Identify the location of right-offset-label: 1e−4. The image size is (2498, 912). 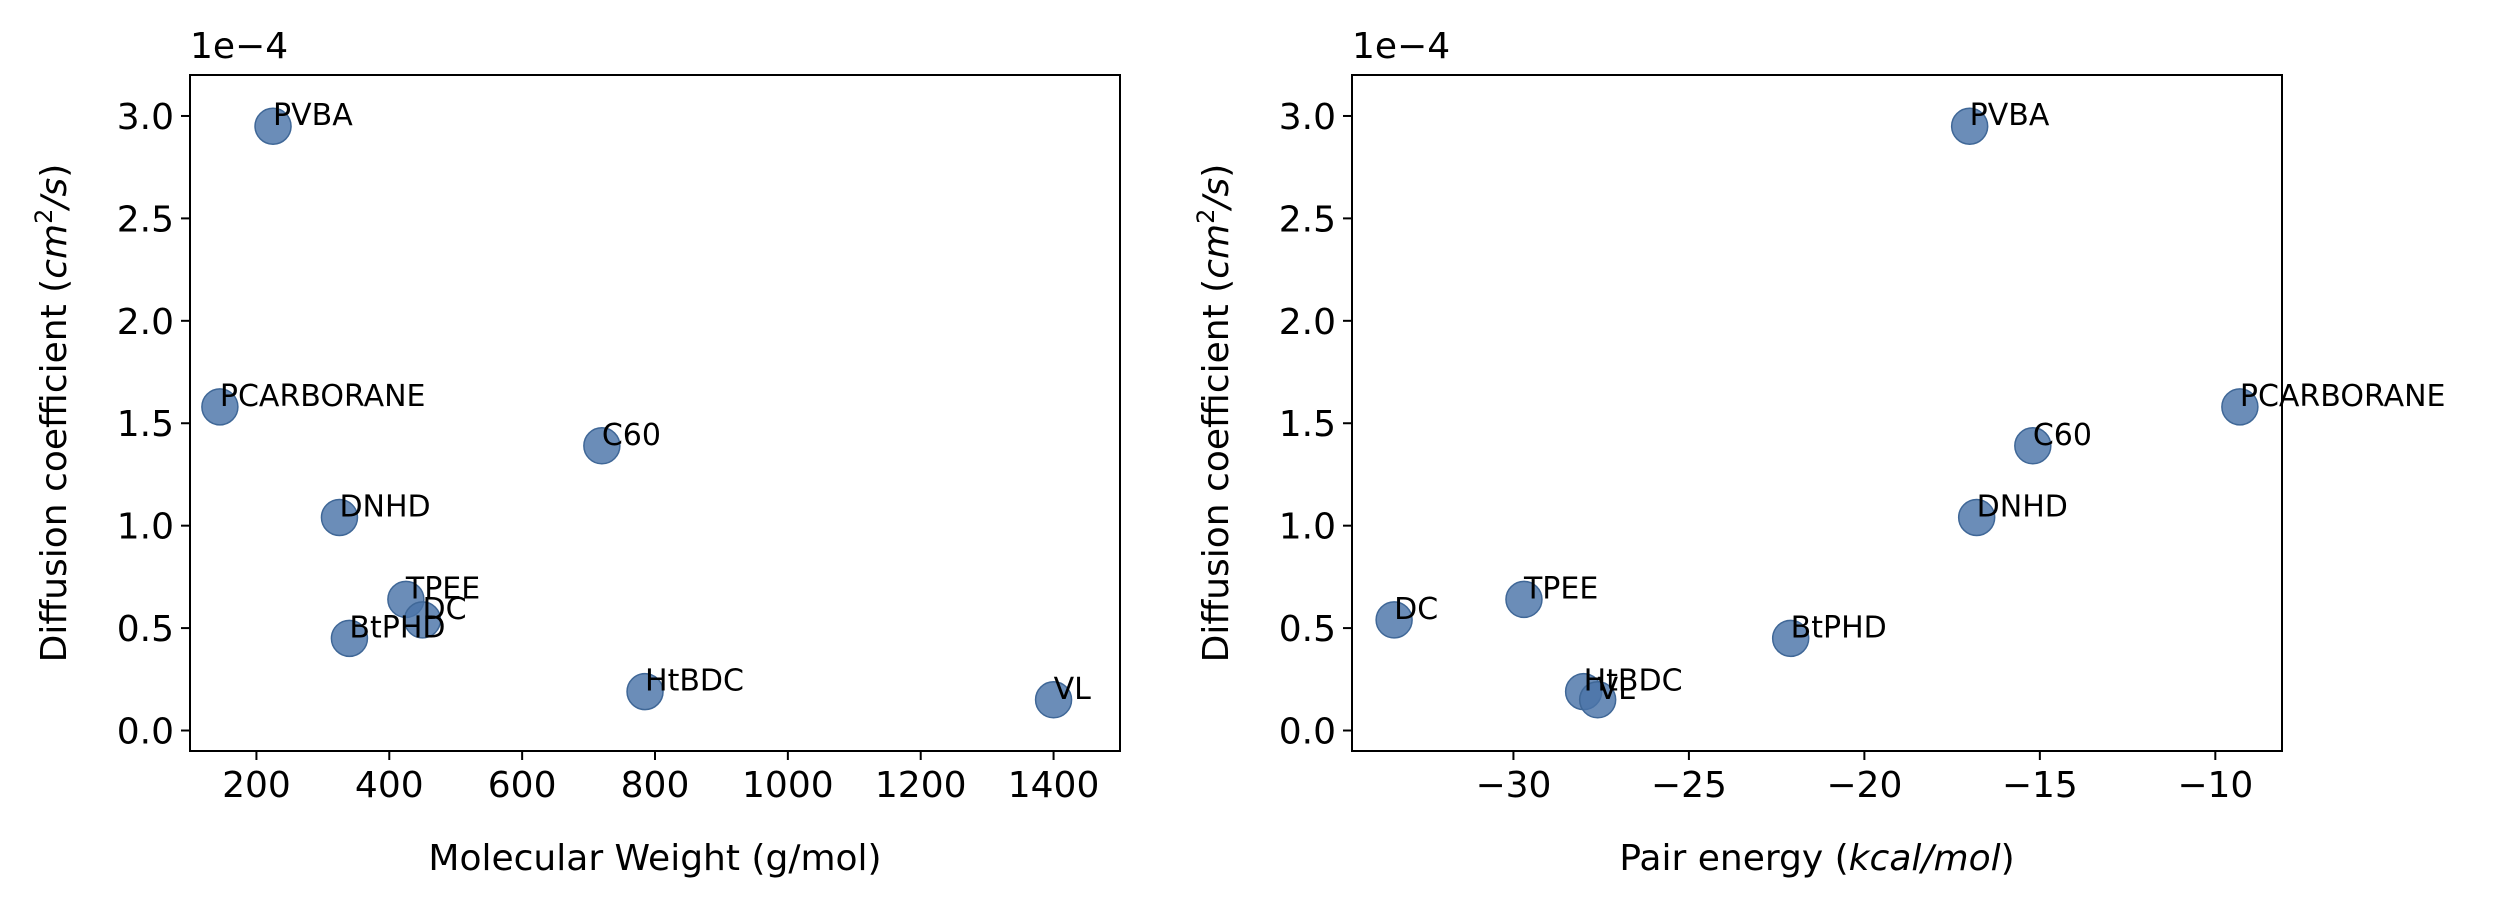
(1401, 46).